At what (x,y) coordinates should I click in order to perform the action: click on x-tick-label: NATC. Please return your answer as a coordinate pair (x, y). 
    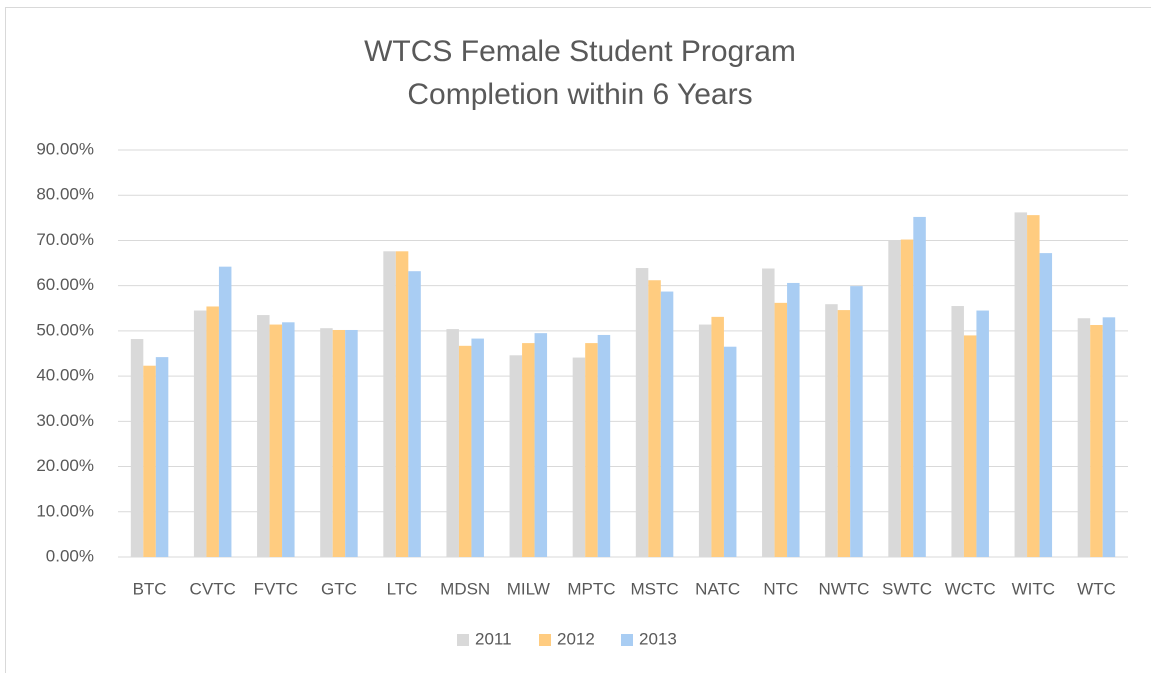
    Looking at the image, I should click on (717, 588).